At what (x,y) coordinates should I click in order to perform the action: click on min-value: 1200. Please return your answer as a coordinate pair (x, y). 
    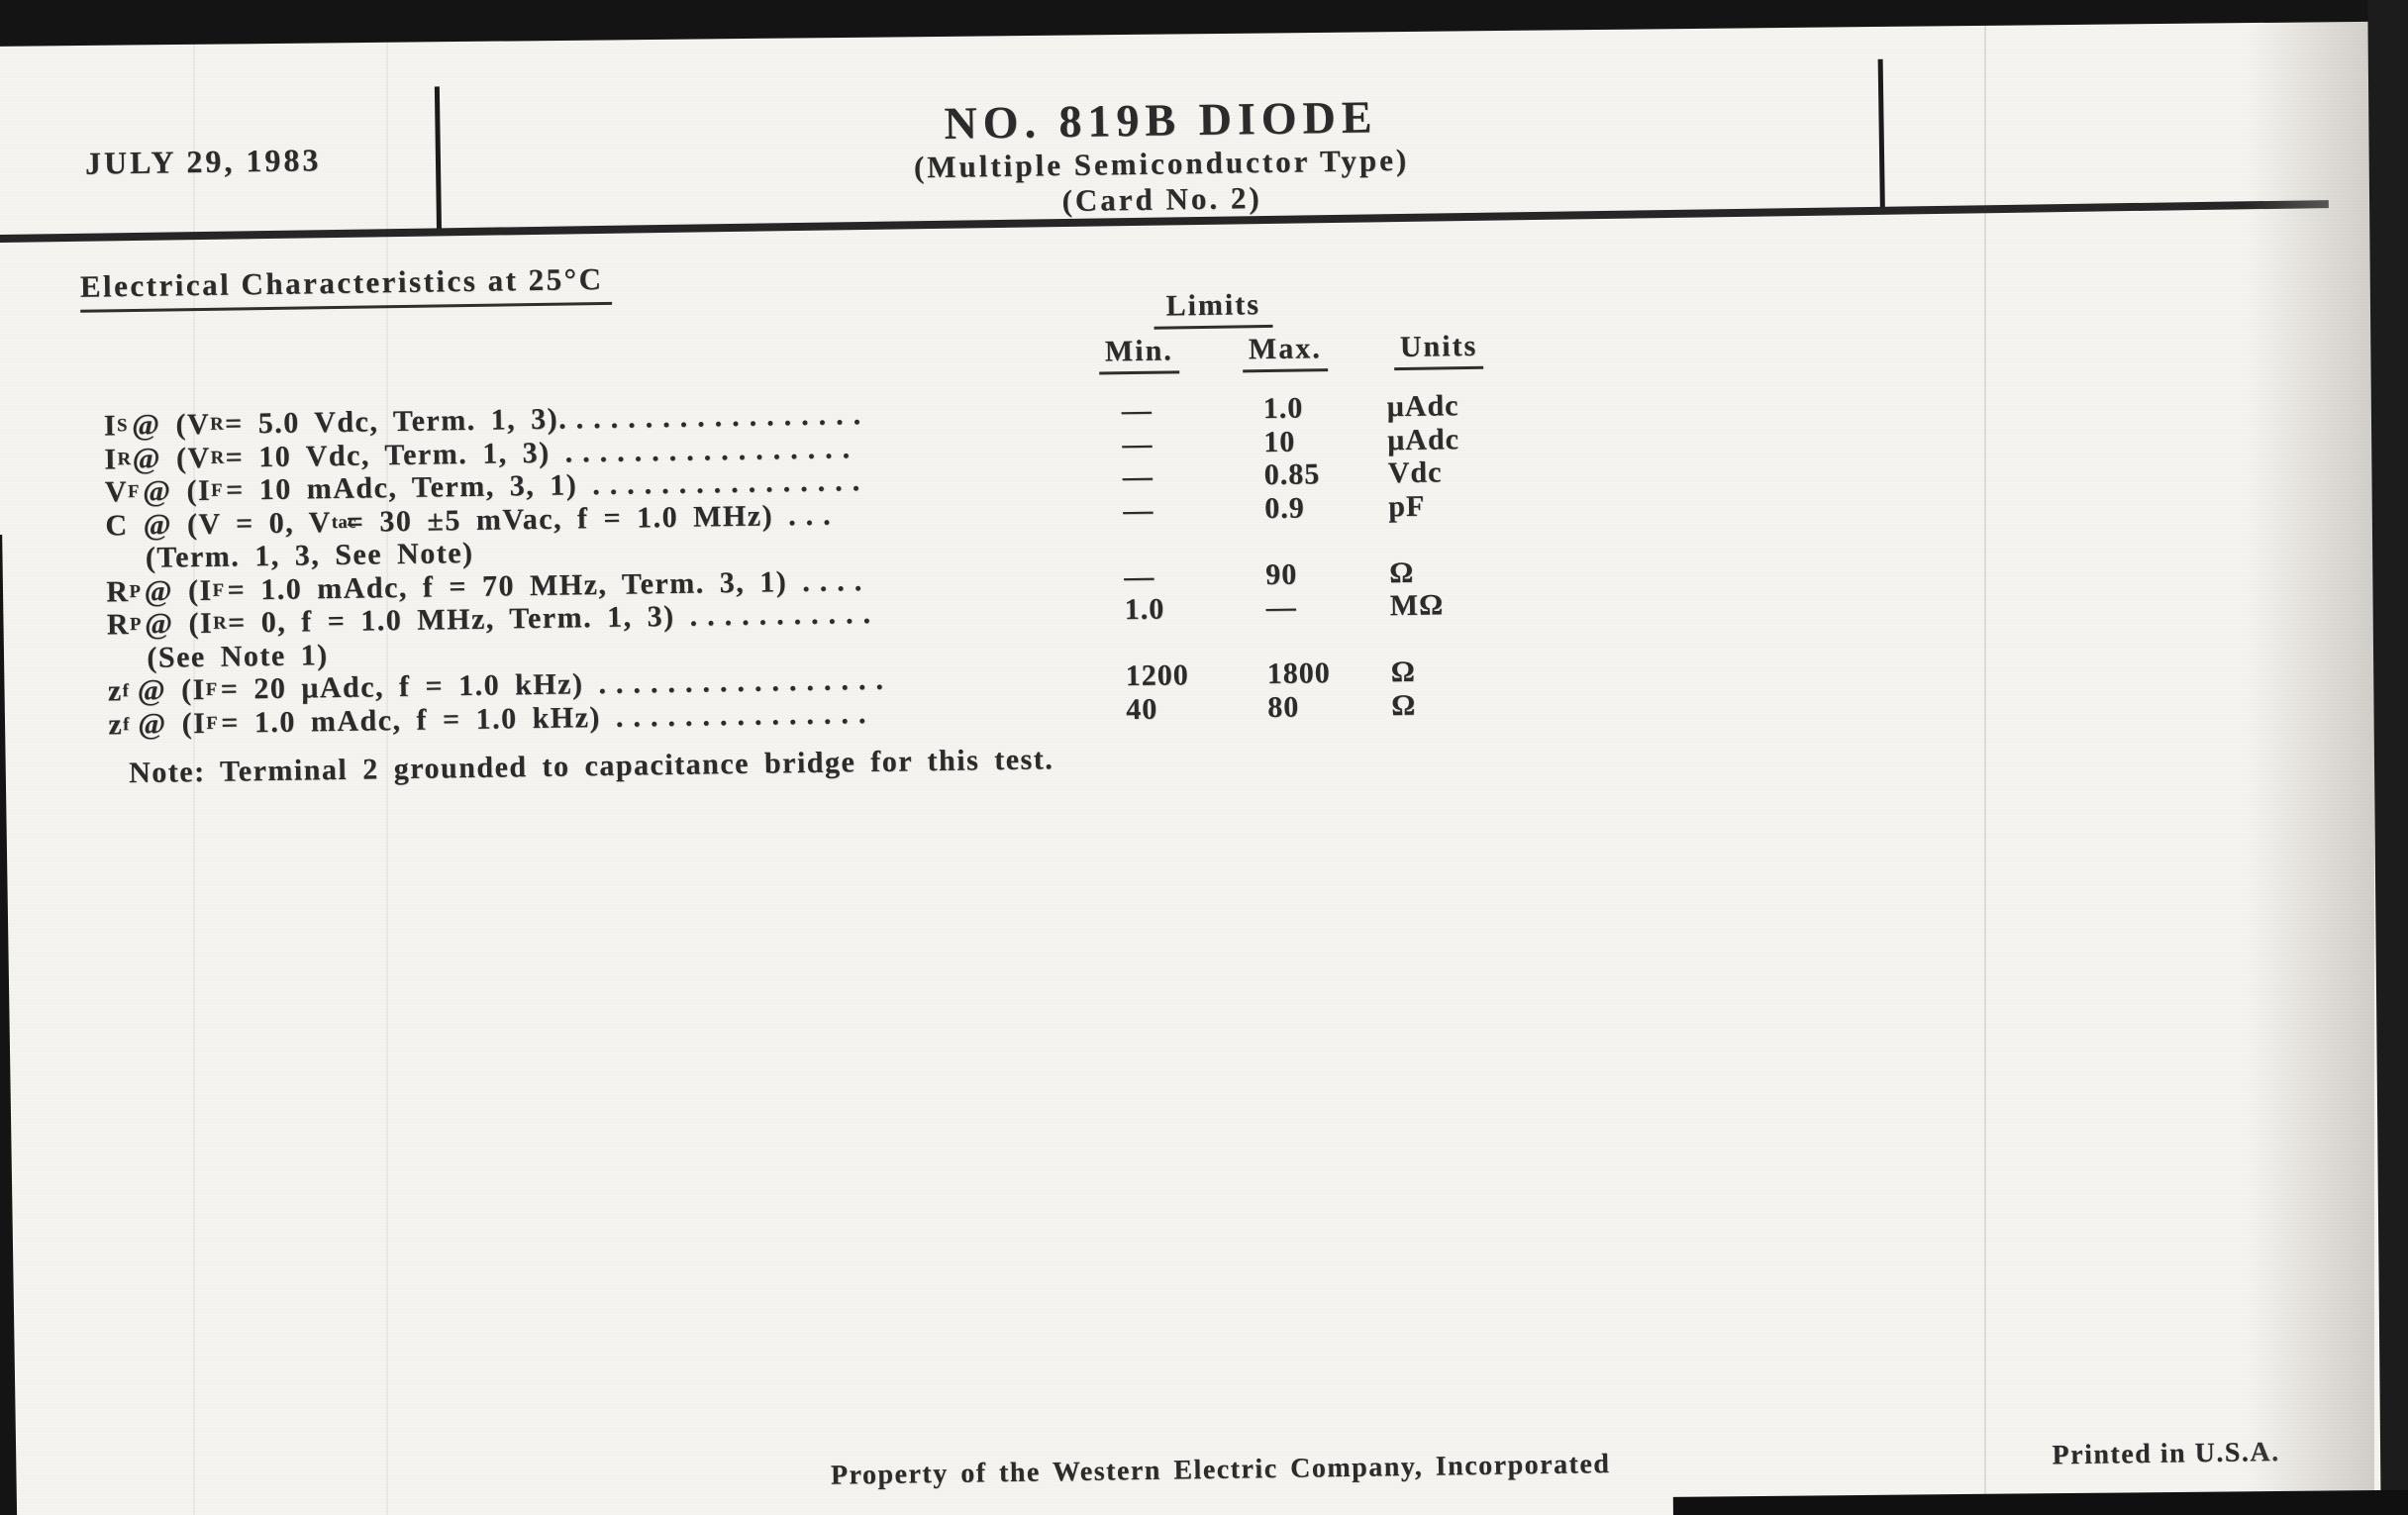
    Looking at the image, I should click on (1157, 675).